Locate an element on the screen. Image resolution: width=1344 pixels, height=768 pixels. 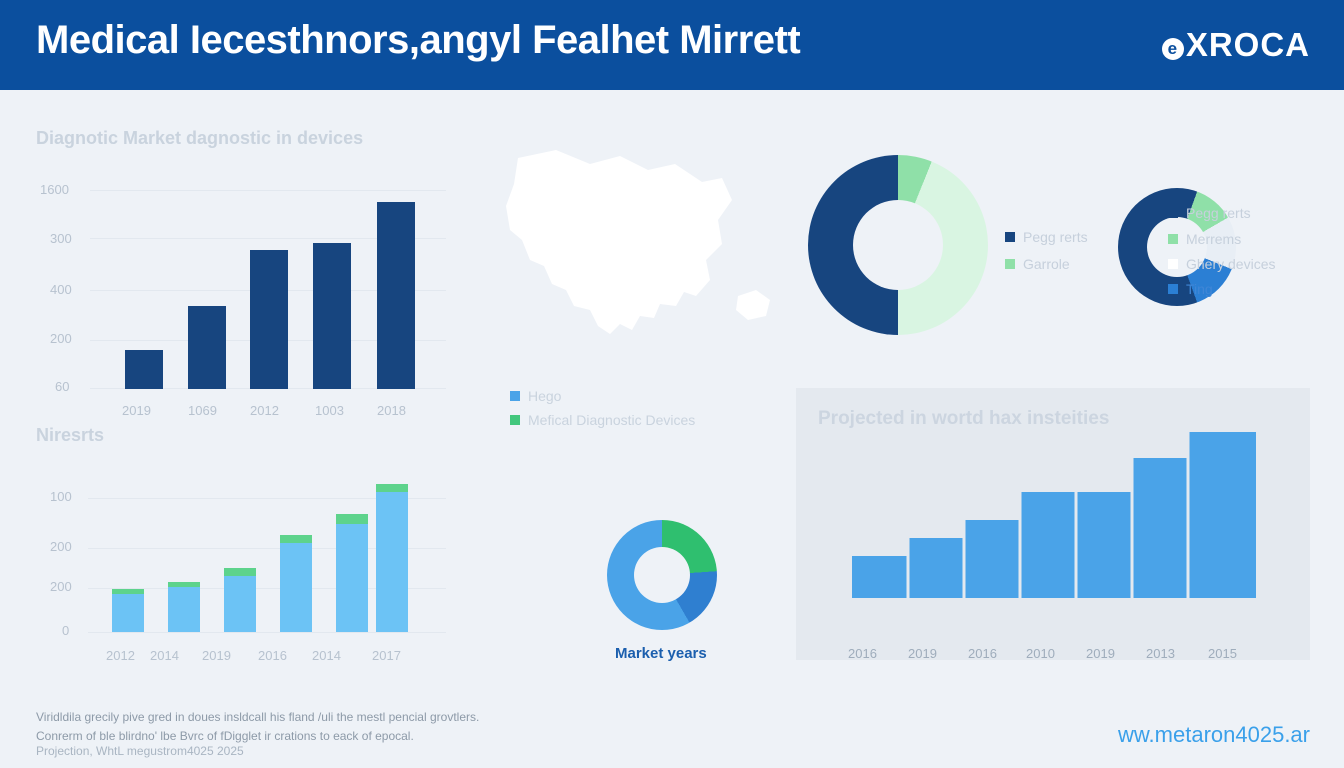
region-map: Hego Mefical Diagnostic Devices is located at coordinates (635, 274).